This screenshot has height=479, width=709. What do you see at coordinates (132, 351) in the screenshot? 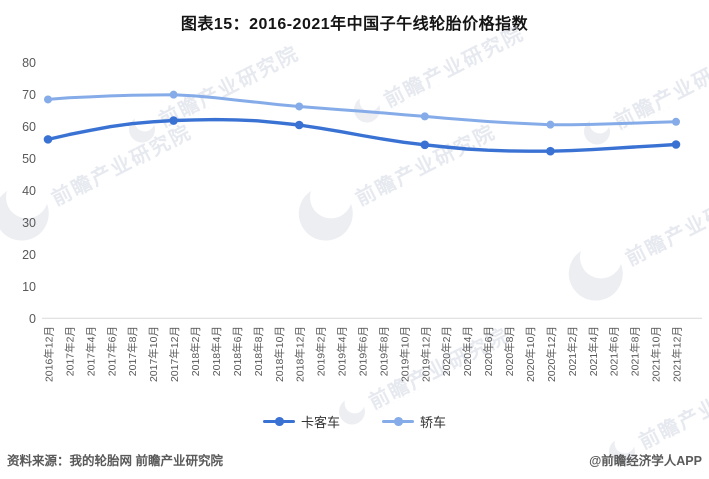
I see `x-tick-label: 2017年8月` at bounding box center [132, 351].